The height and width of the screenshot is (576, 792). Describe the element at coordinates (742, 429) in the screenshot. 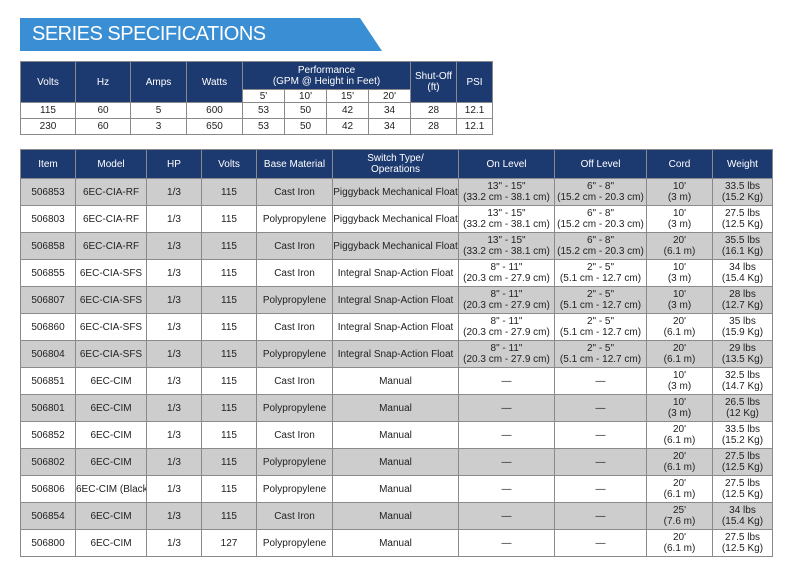

I see `cell-weight-primary: 33.5 lbs` at that location.